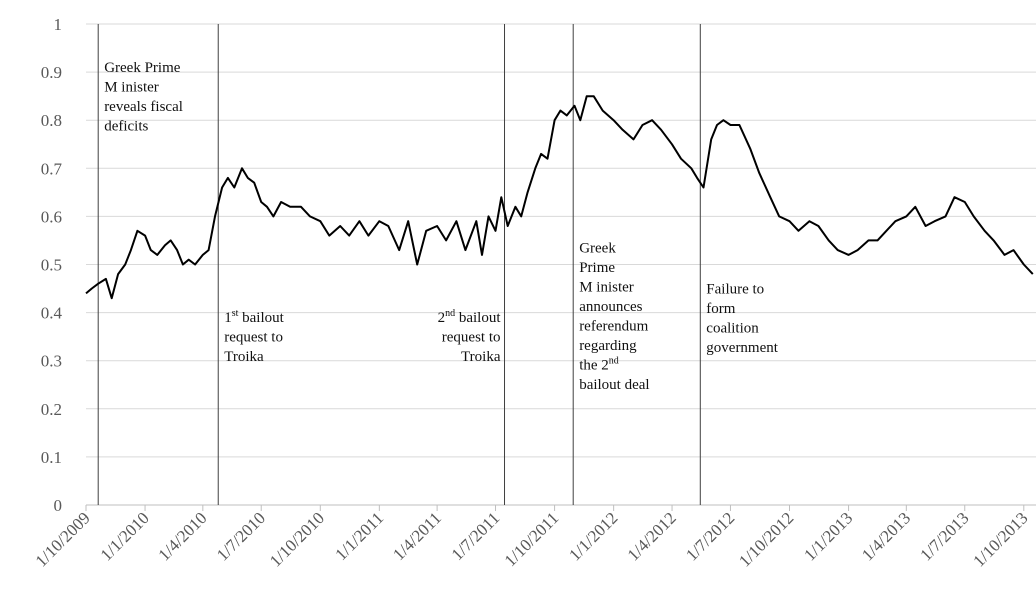 The width and height of the screenshot is (1036, 598). What do you see at coordinates (766, 539) in the screenshot?
I see `x-tick-label: 1/10/2012` at bounding box center [766, 539].